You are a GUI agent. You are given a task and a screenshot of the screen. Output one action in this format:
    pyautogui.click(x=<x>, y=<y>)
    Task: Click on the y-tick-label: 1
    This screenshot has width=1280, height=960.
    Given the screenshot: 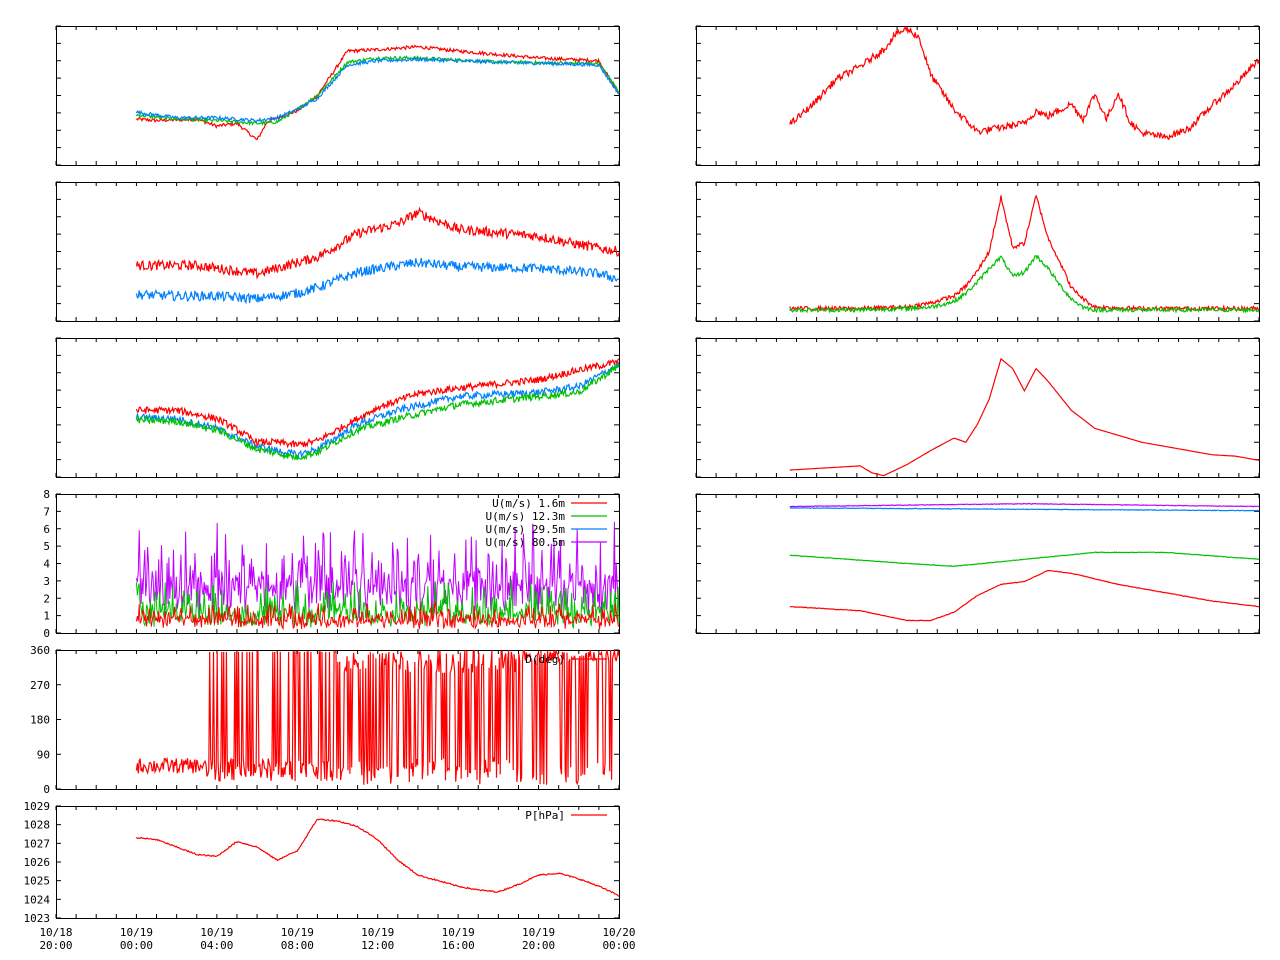 What is the action you would take?
    pyautogui.click(x=46, y=616)
    